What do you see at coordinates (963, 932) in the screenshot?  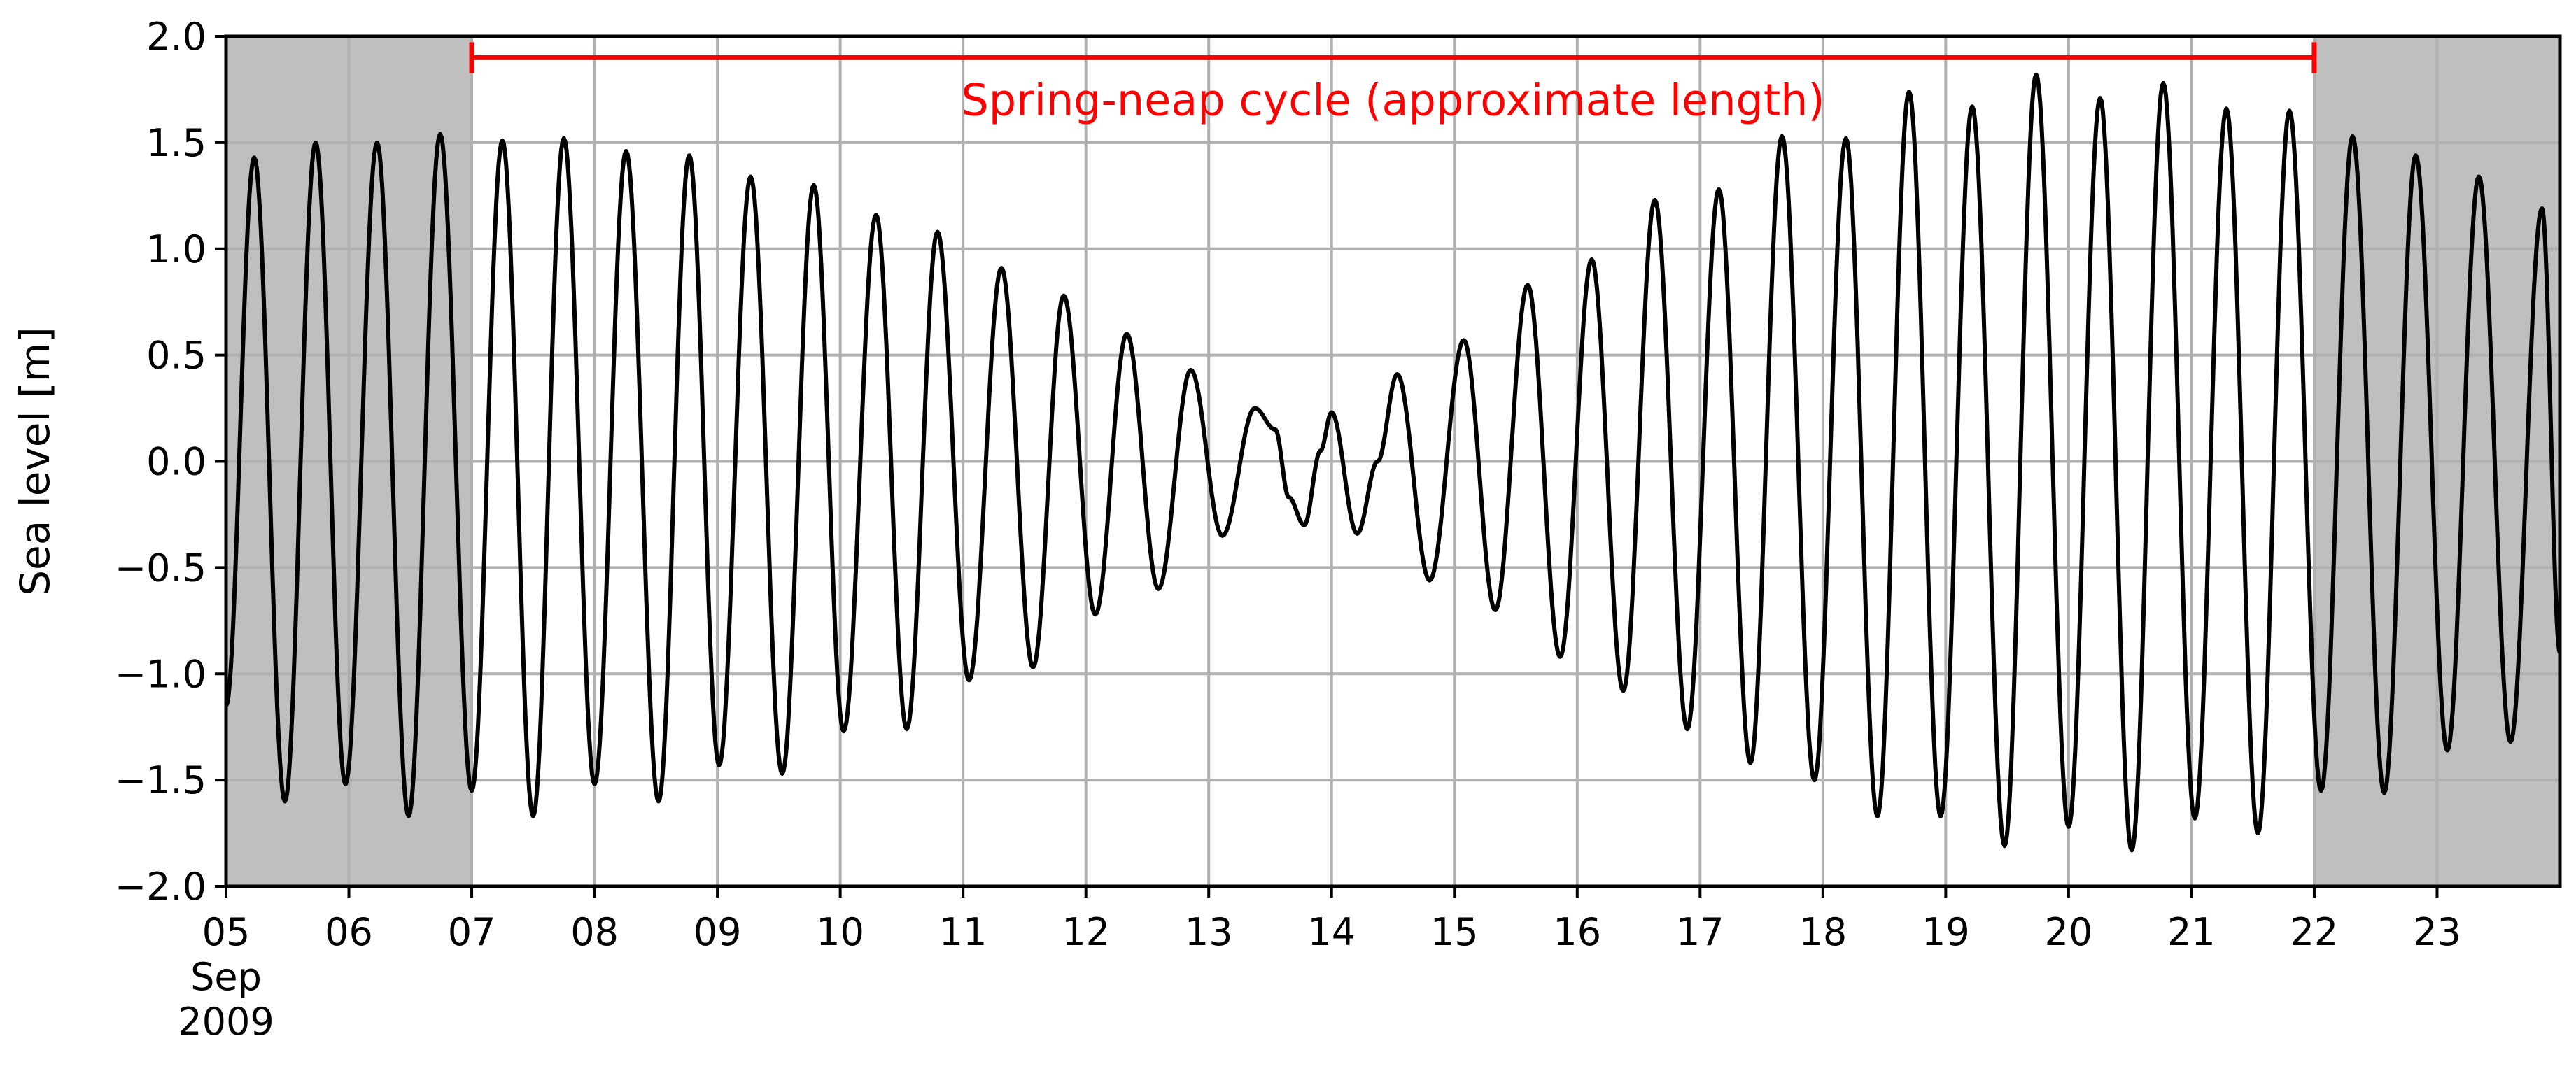 I see `x-tick-label: 11` at bounding box center [963, 932].